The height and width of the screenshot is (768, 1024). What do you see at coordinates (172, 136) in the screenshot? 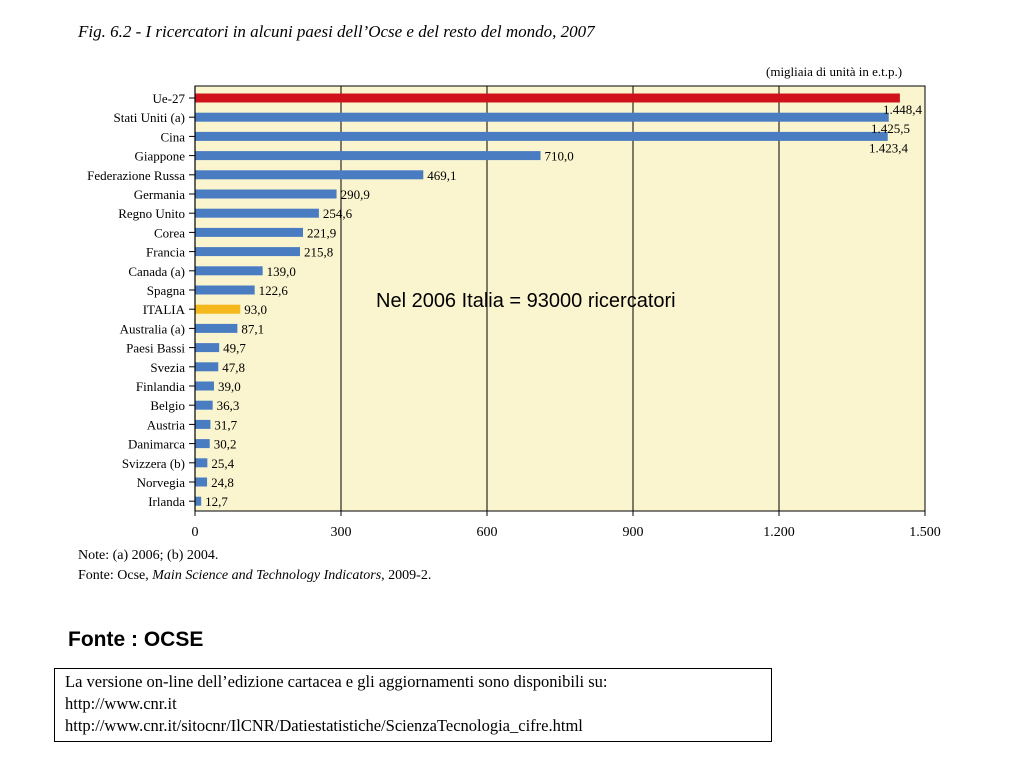
I see `category-label: Cina` at bounding box center [172, 136].